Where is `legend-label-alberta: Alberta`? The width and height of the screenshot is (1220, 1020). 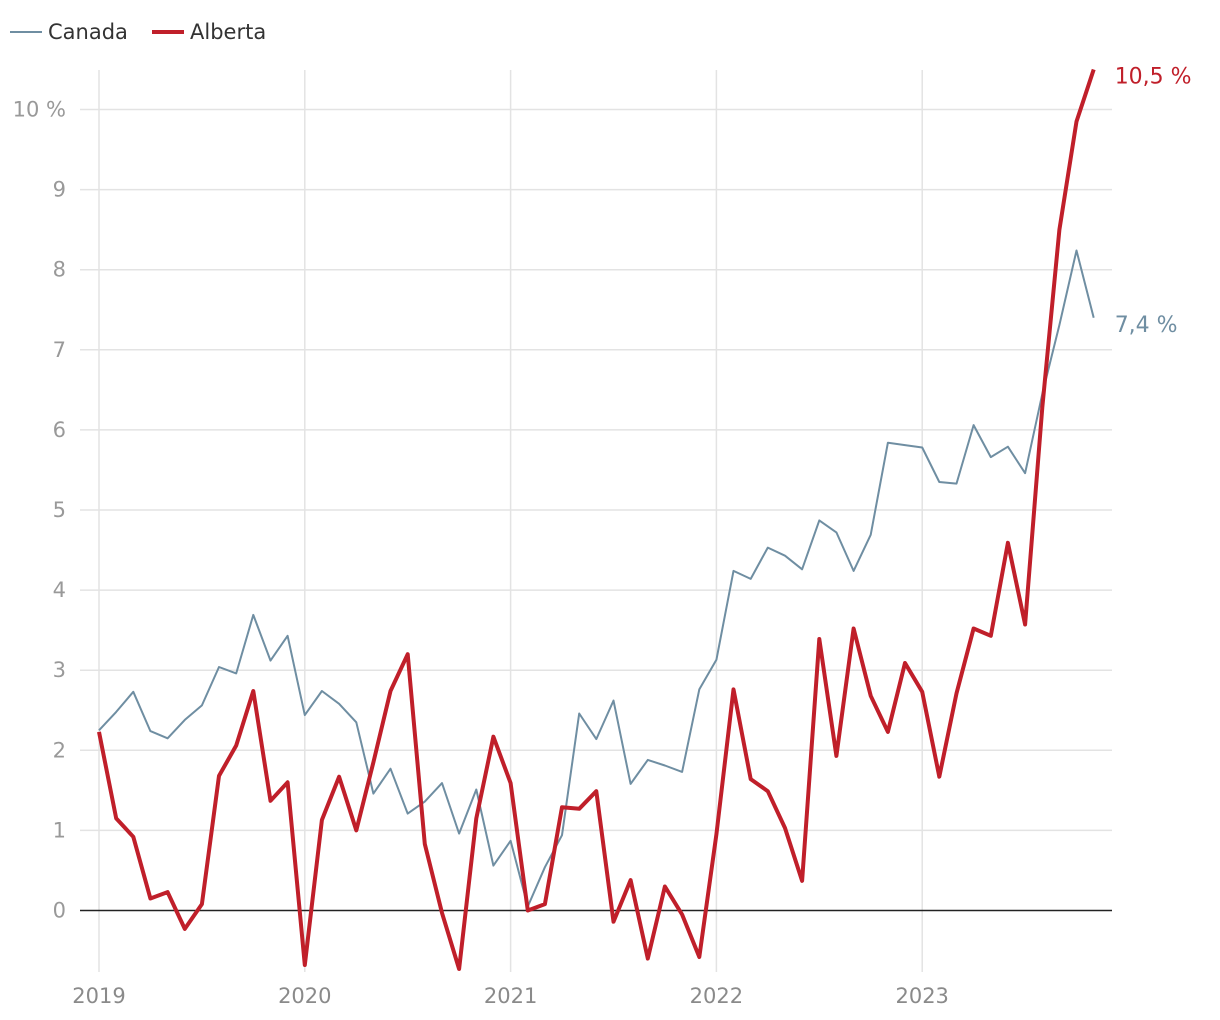
legend-label-alberta: Alberta is located at coordinates (228, 32).